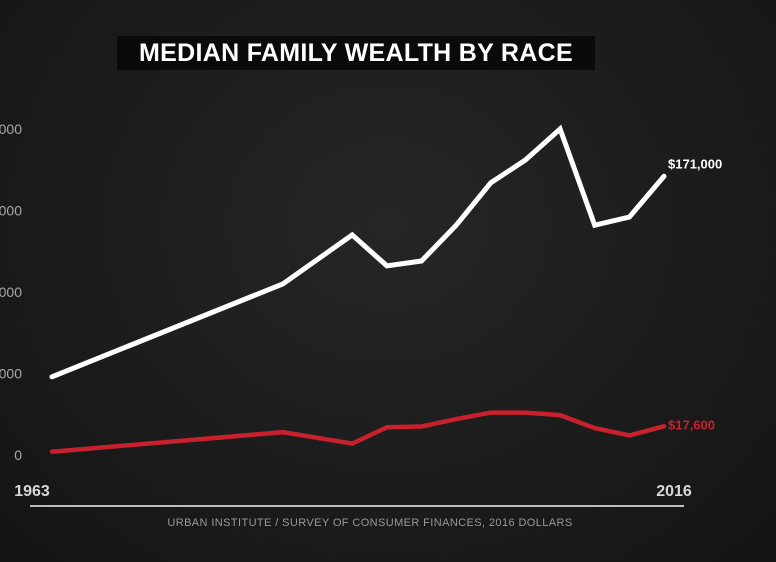 The height and width of the screenshot is (562, 776). I want to click on chart-title-box: MEDIAN FAMILY WEALTH BY RACE, so click(356, 53).